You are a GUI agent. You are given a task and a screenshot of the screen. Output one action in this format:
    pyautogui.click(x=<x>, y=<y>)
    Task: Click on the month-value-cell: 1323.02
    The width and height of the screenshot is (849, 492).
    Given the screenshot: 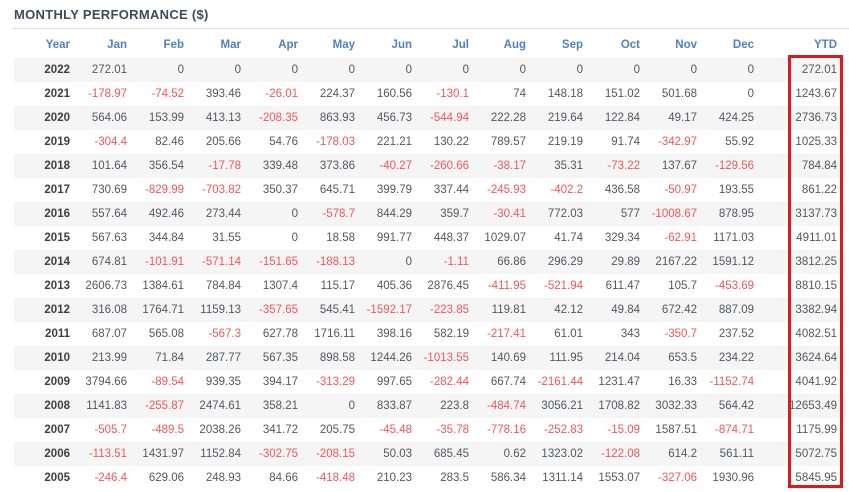 What is the action you would take?
    pyautogui.click(x=559, y=454)
    